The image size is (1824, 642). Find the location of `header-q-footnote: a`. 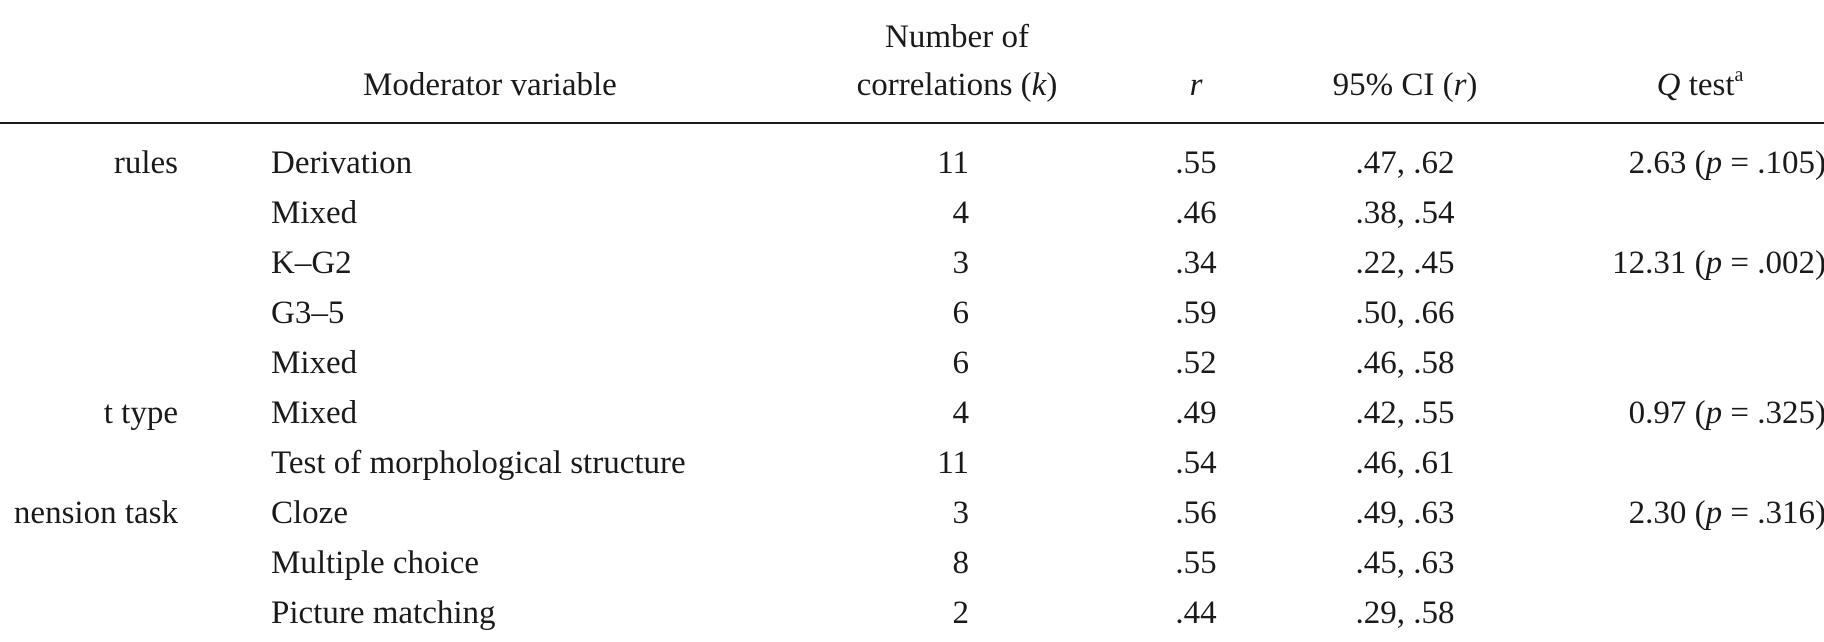

header-q-footnote: a is located at coordinates (1739, 75).